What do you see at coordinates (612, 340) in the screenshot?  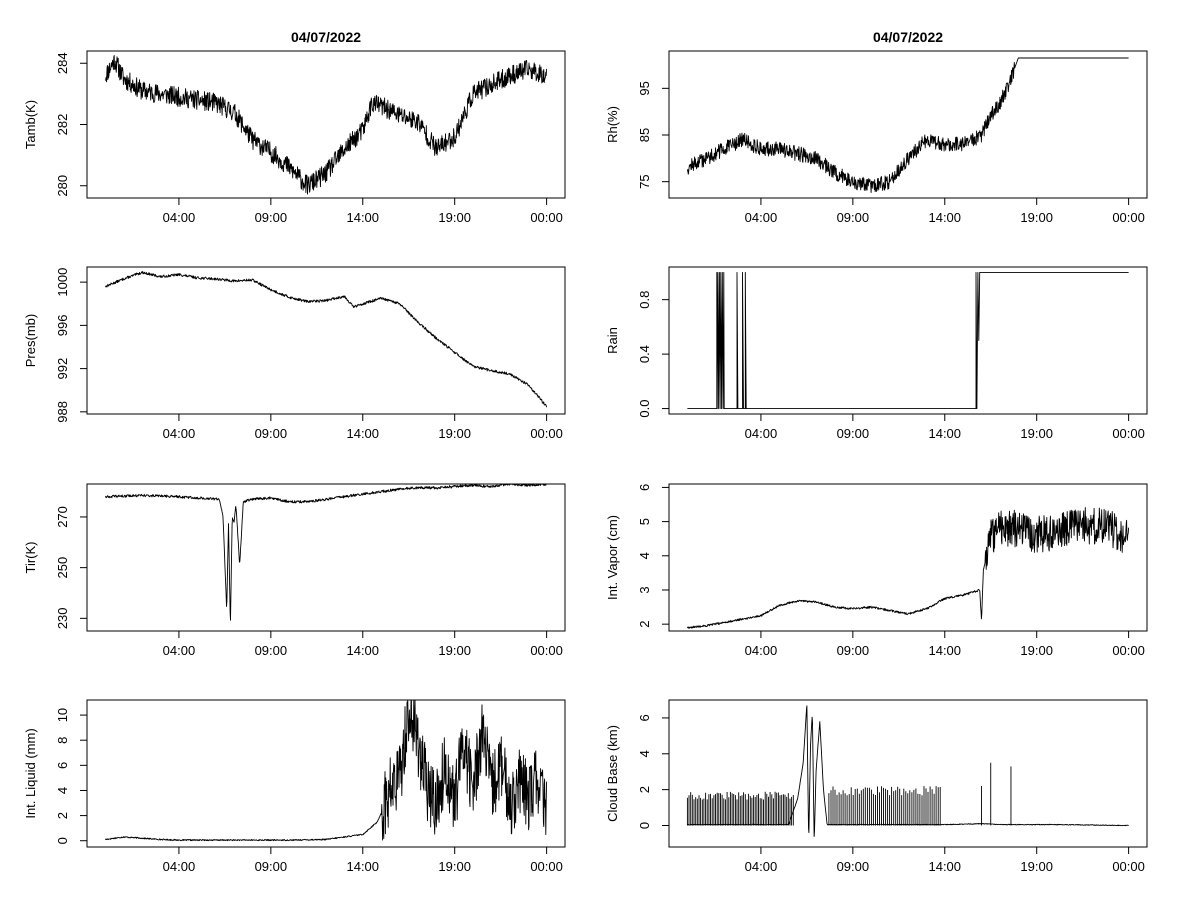 I see `rain-y-axis-label: Rain` at bounding box center [612, 340].